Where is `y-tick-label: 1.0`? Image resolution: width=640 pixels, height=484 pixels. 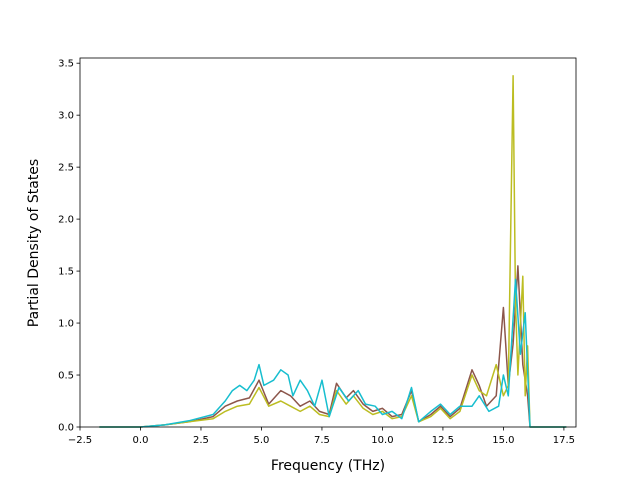 y-tick-label: 1.0 is located at coordinates (66, 324).